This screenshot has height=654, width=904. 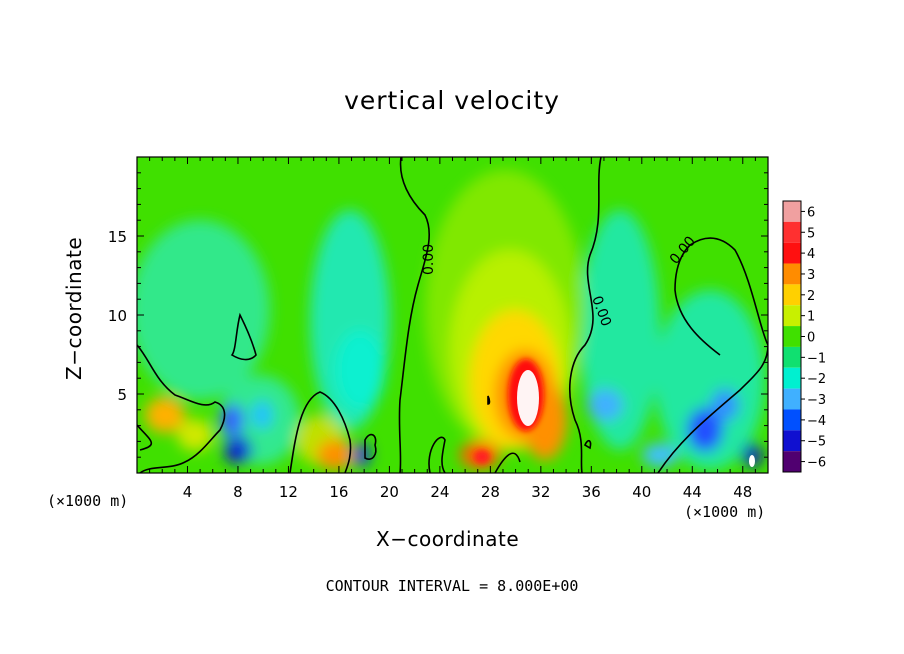 What do you see at coordinates (816, 442) in the screenshot?
I see `colorbar-label: −5` at bounding box center [816, 442].